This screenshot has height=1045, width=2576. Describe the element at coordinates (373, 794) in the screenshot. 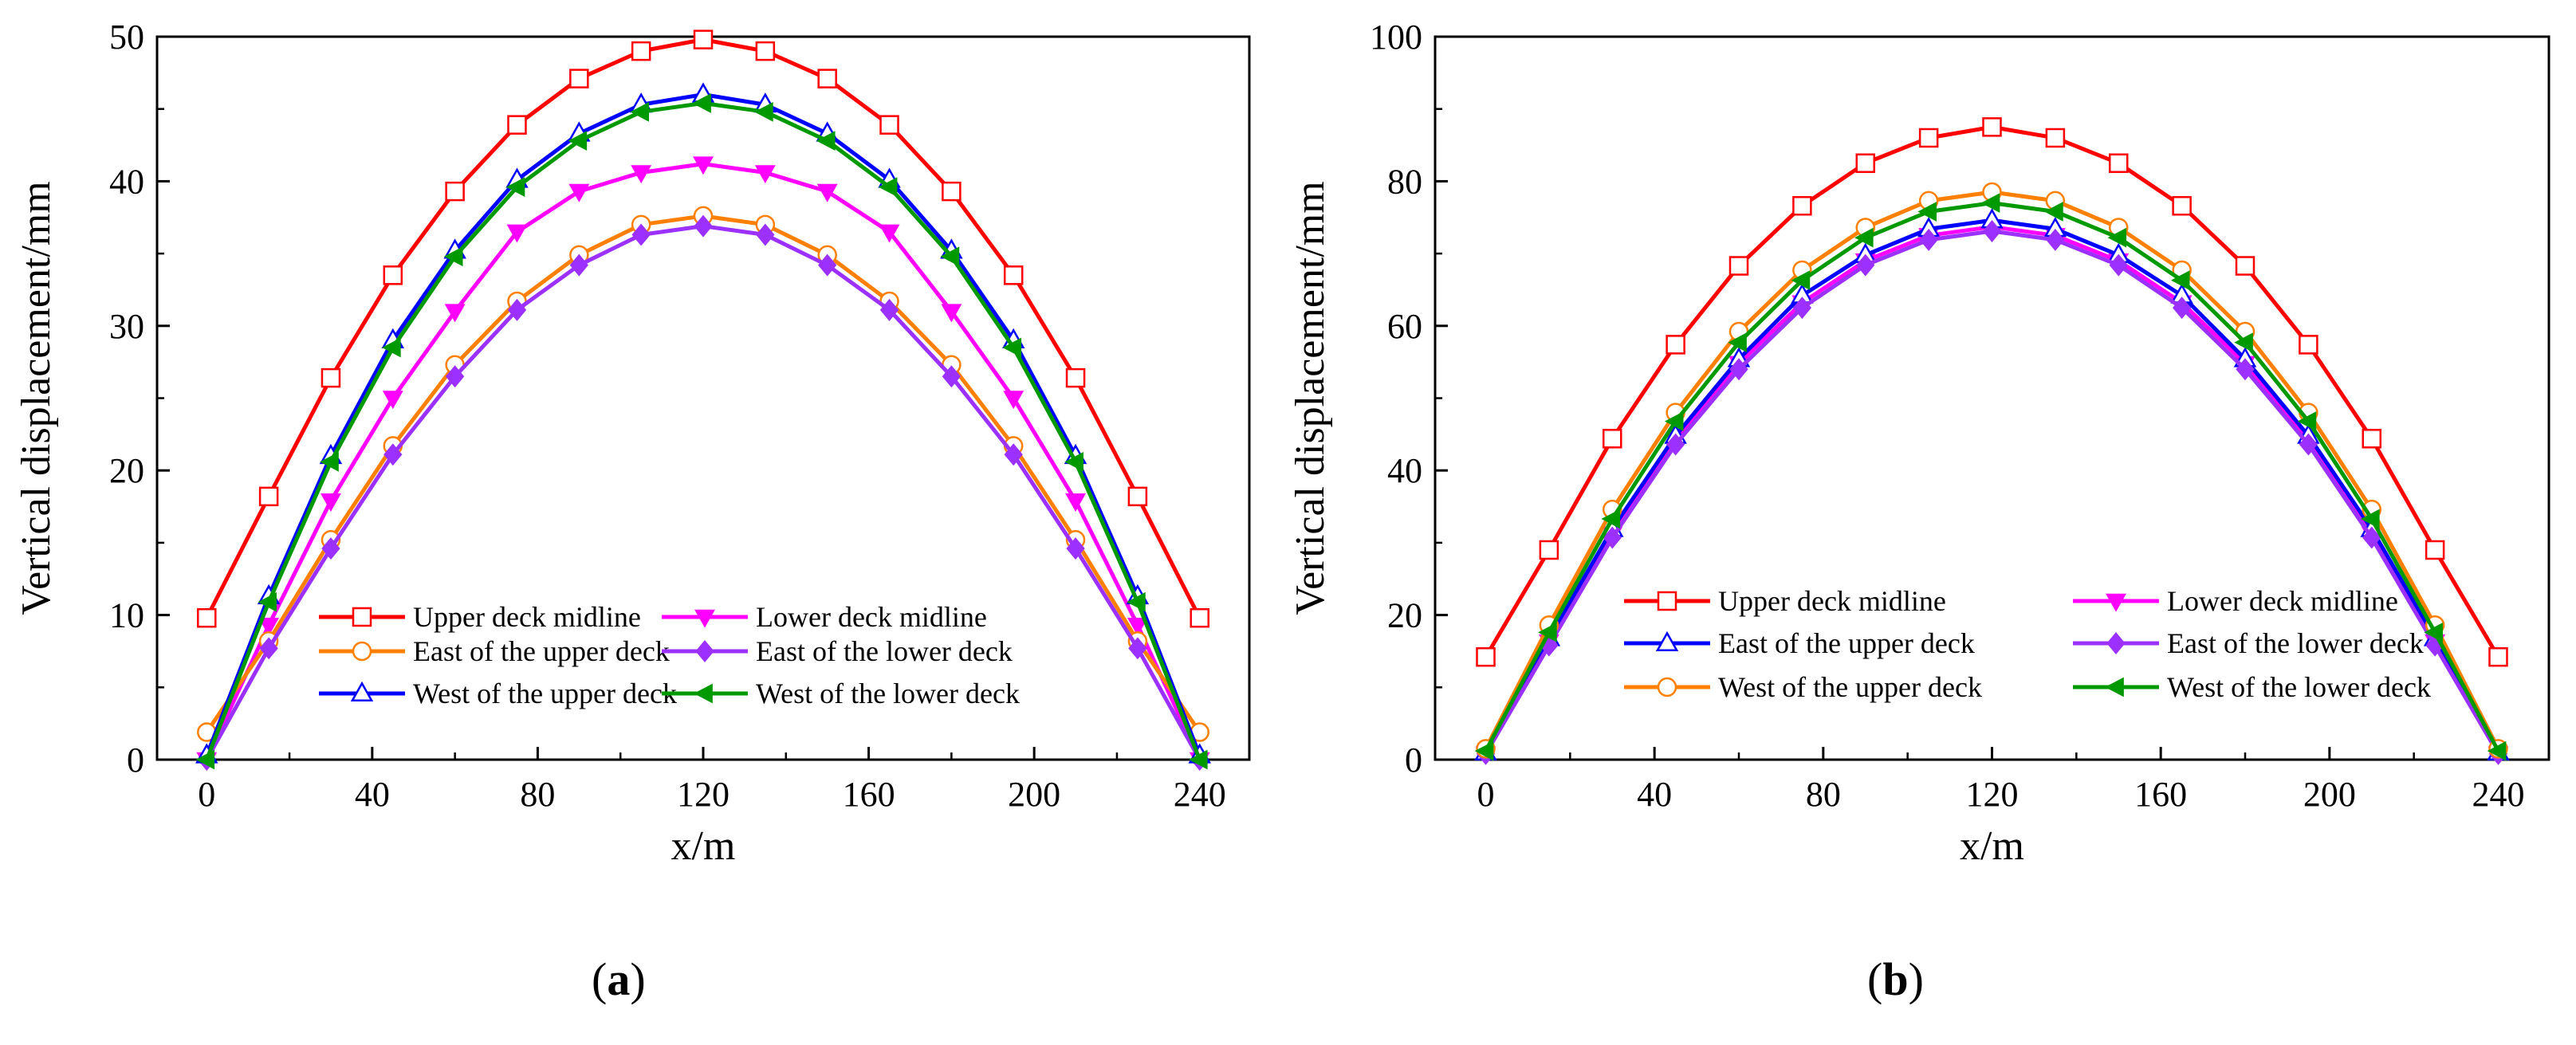

I see `chart-a-xtick-label: 40` at that location.